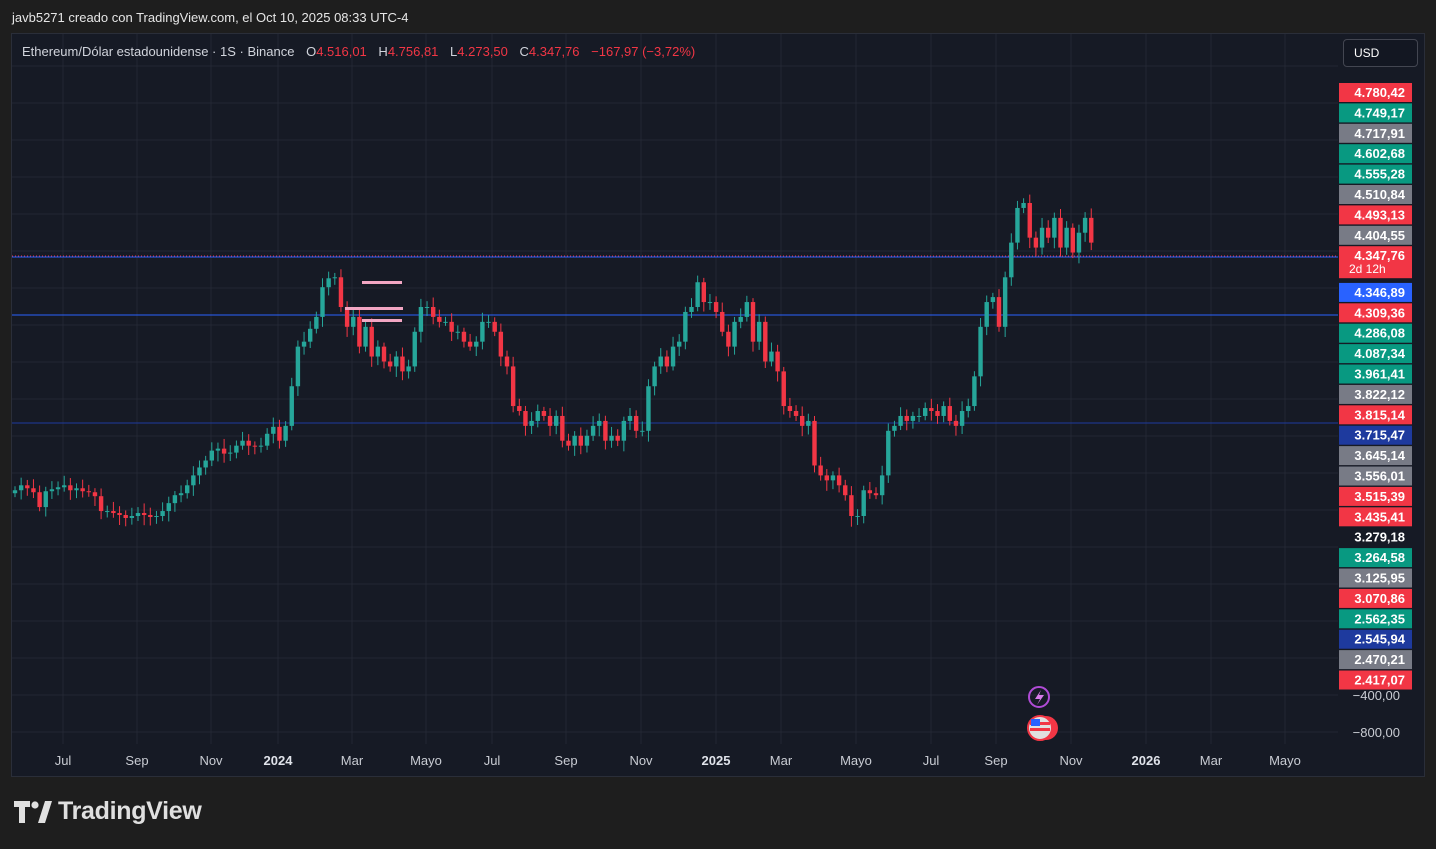  What do you see at coordinates (1375, 660) in the screenshot?
I see `price-label-27: 2.470,21` at bounding box center [1375, 660].